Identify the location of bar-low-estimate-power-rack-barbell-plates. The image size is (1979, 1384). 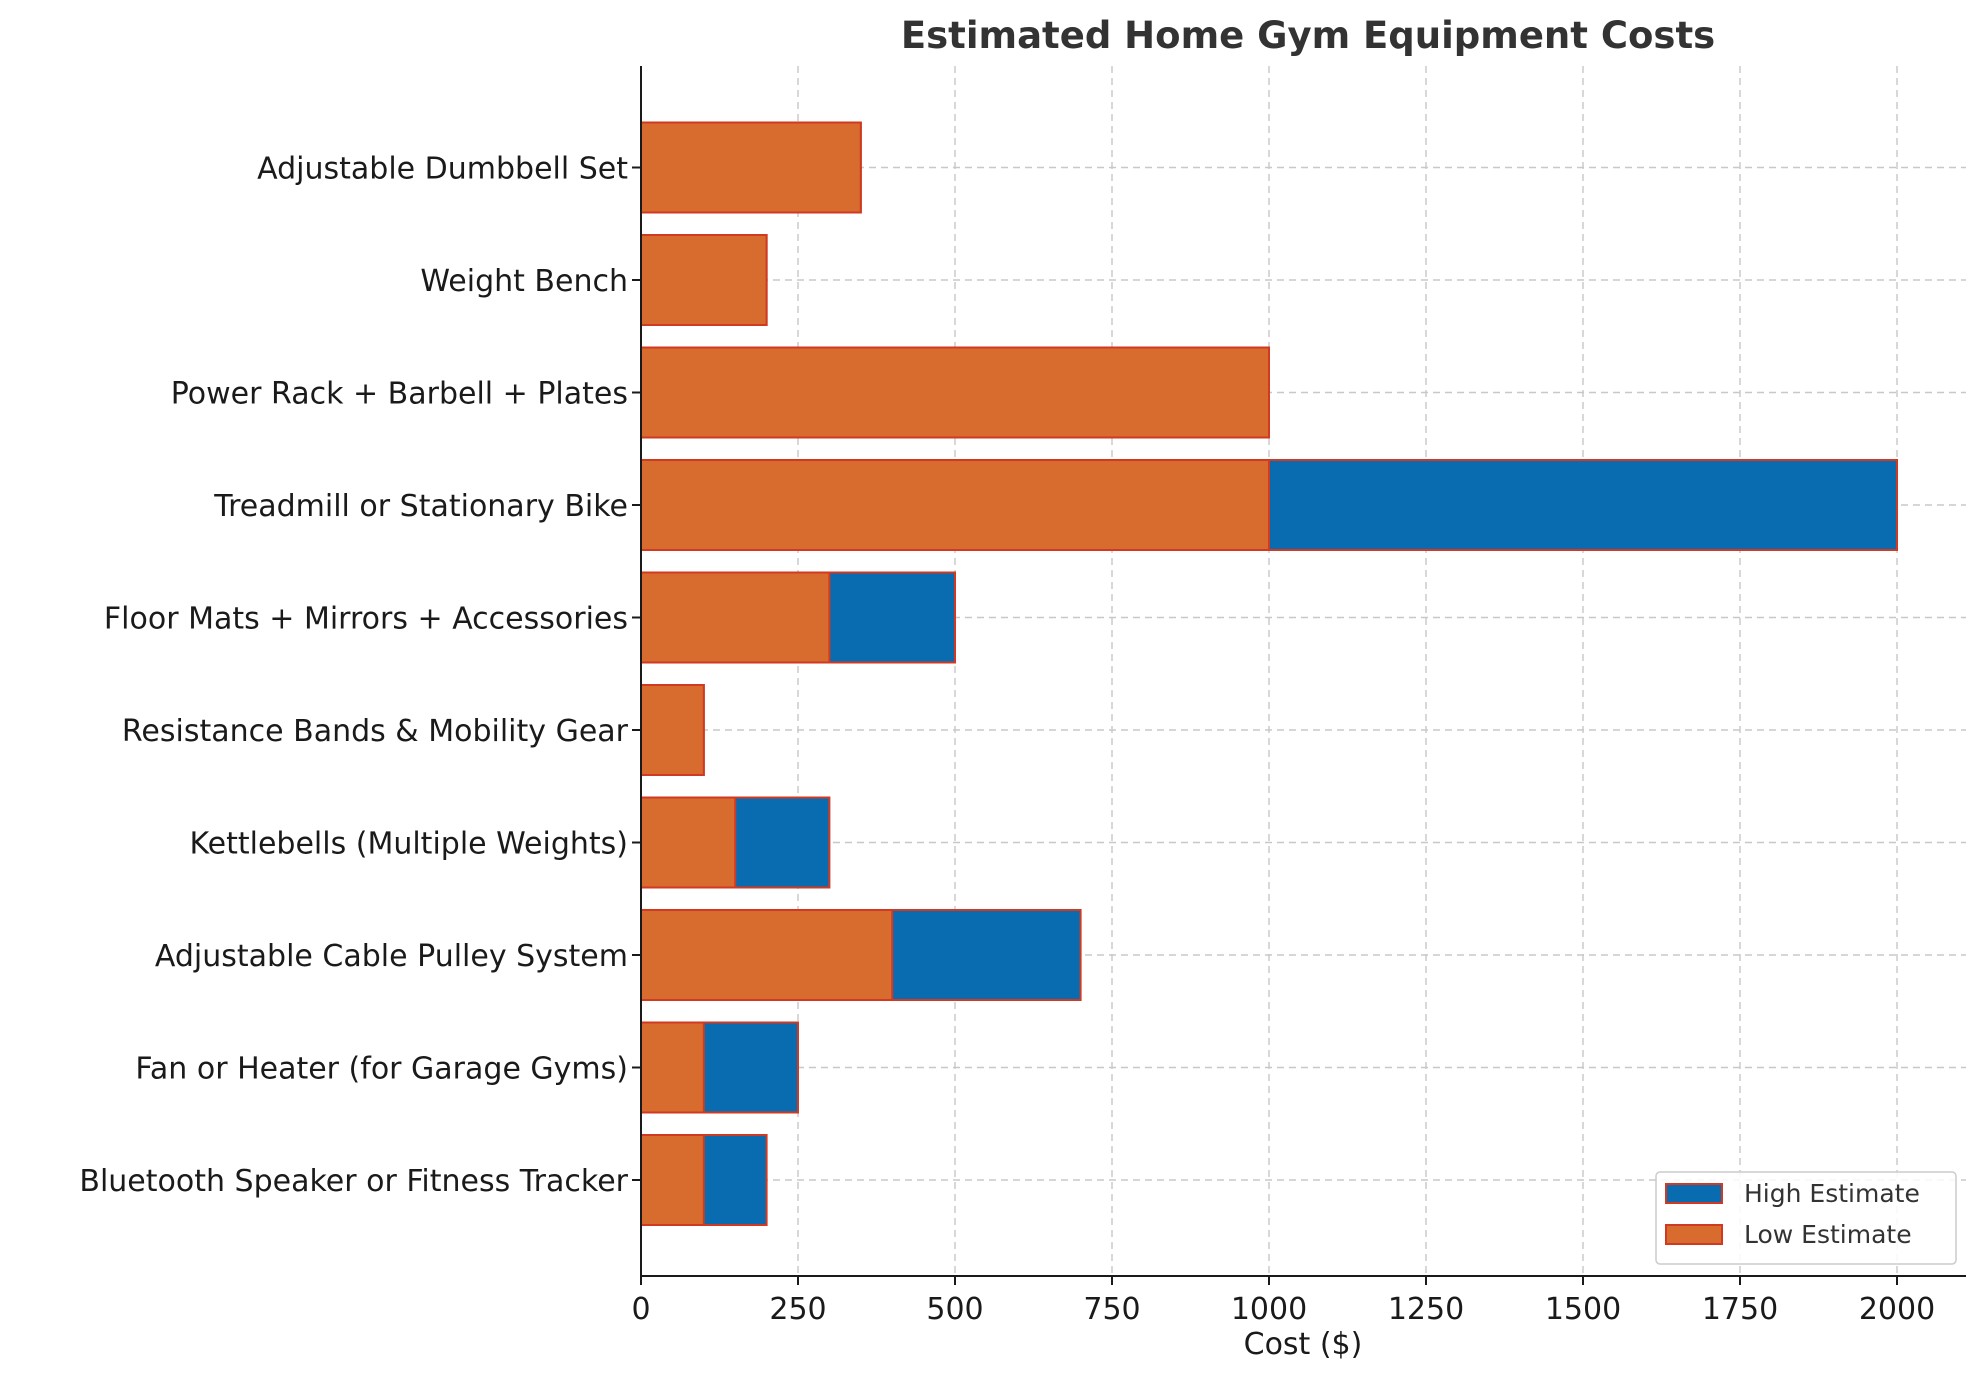
(955, 392).